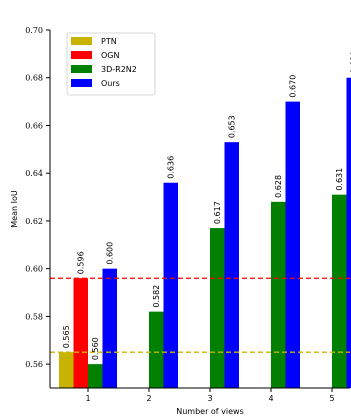 The image size is (351, 420). I want to click on bar-value-label: 0.565, so click(66, 336).